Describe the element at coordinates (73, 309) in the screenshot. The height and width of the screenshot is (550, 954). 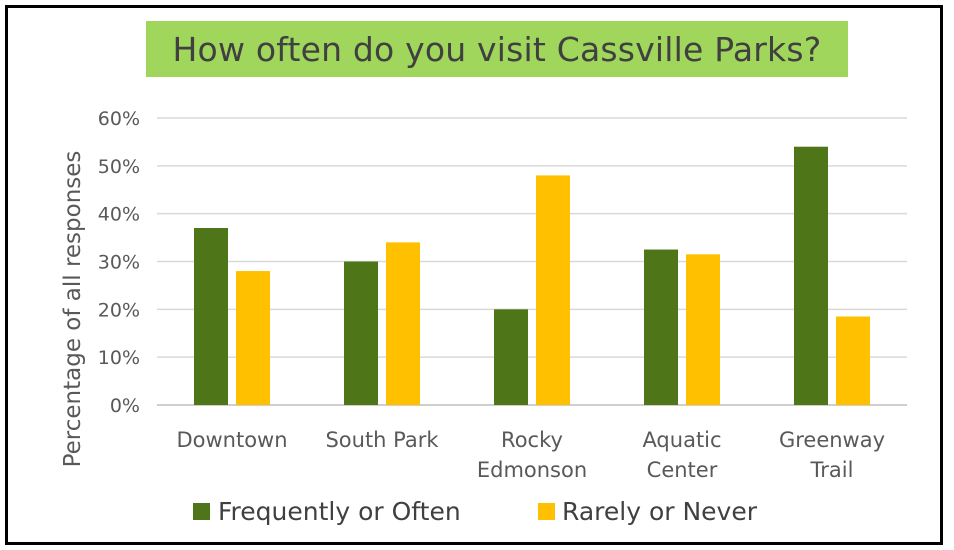
I see `y-axis-label: Percentage of all responses` at that location.